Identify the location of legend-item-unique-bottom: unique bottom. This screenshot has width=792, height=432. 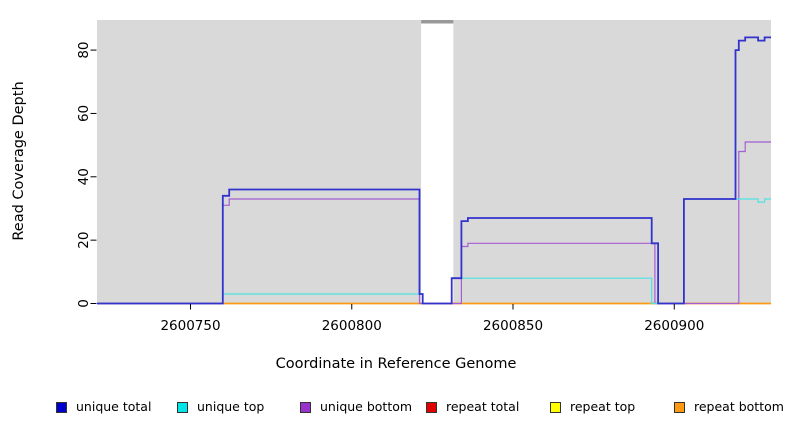
(356, 407).